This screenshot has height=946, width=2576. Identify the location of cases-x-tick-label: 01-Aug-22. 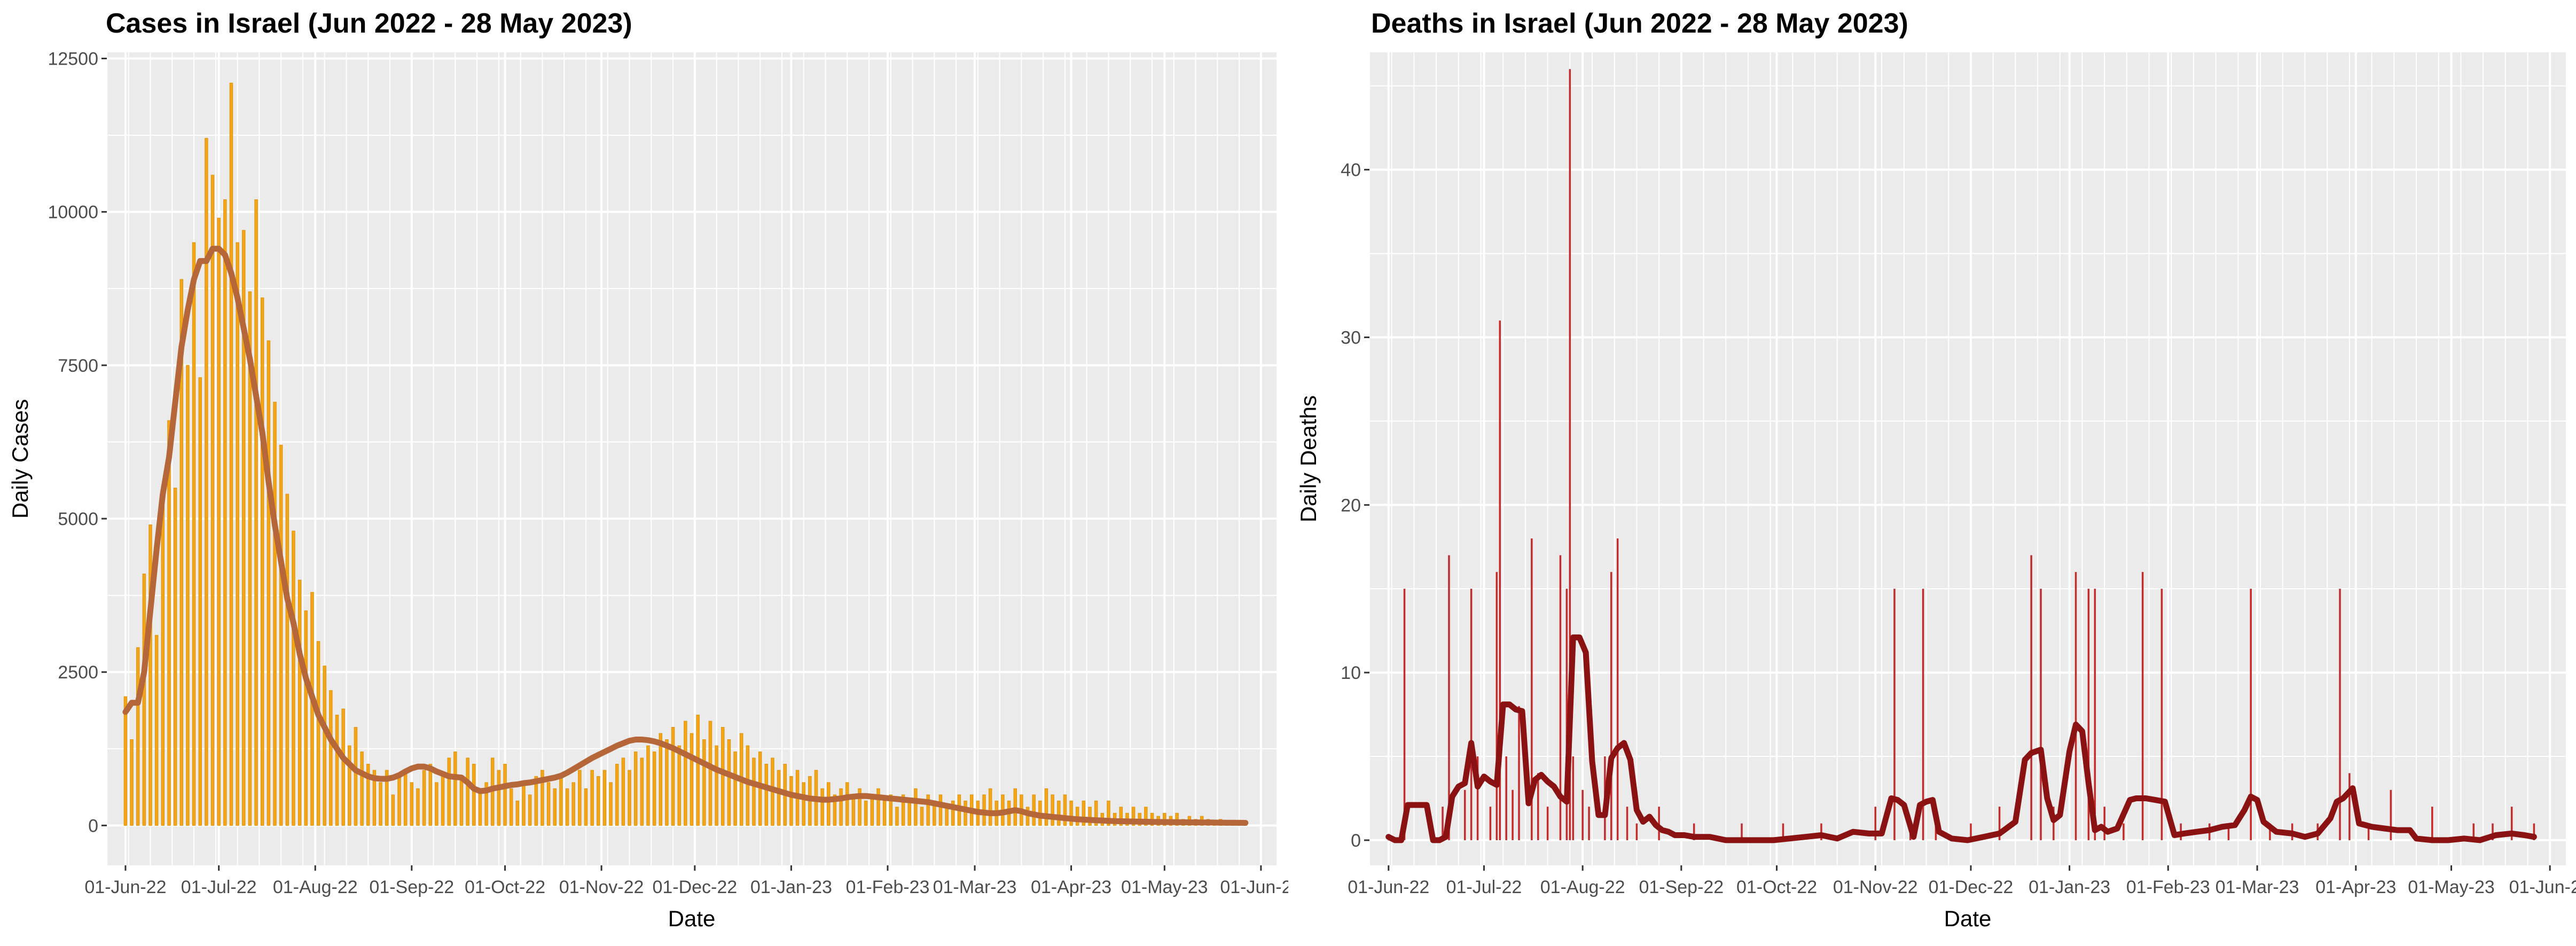
(315, 887).